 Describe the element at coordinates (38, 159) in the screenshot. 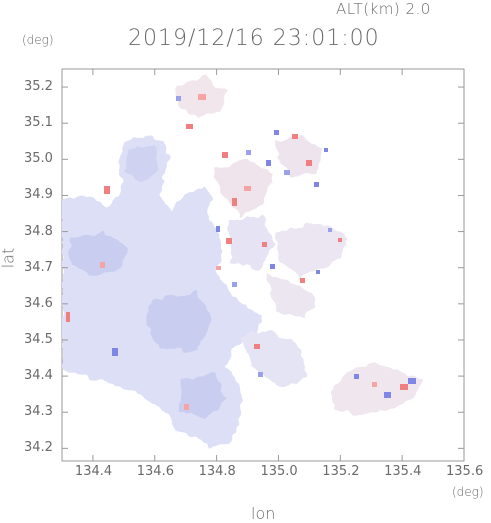

I see `y-tick-label: 35.0` at that location.